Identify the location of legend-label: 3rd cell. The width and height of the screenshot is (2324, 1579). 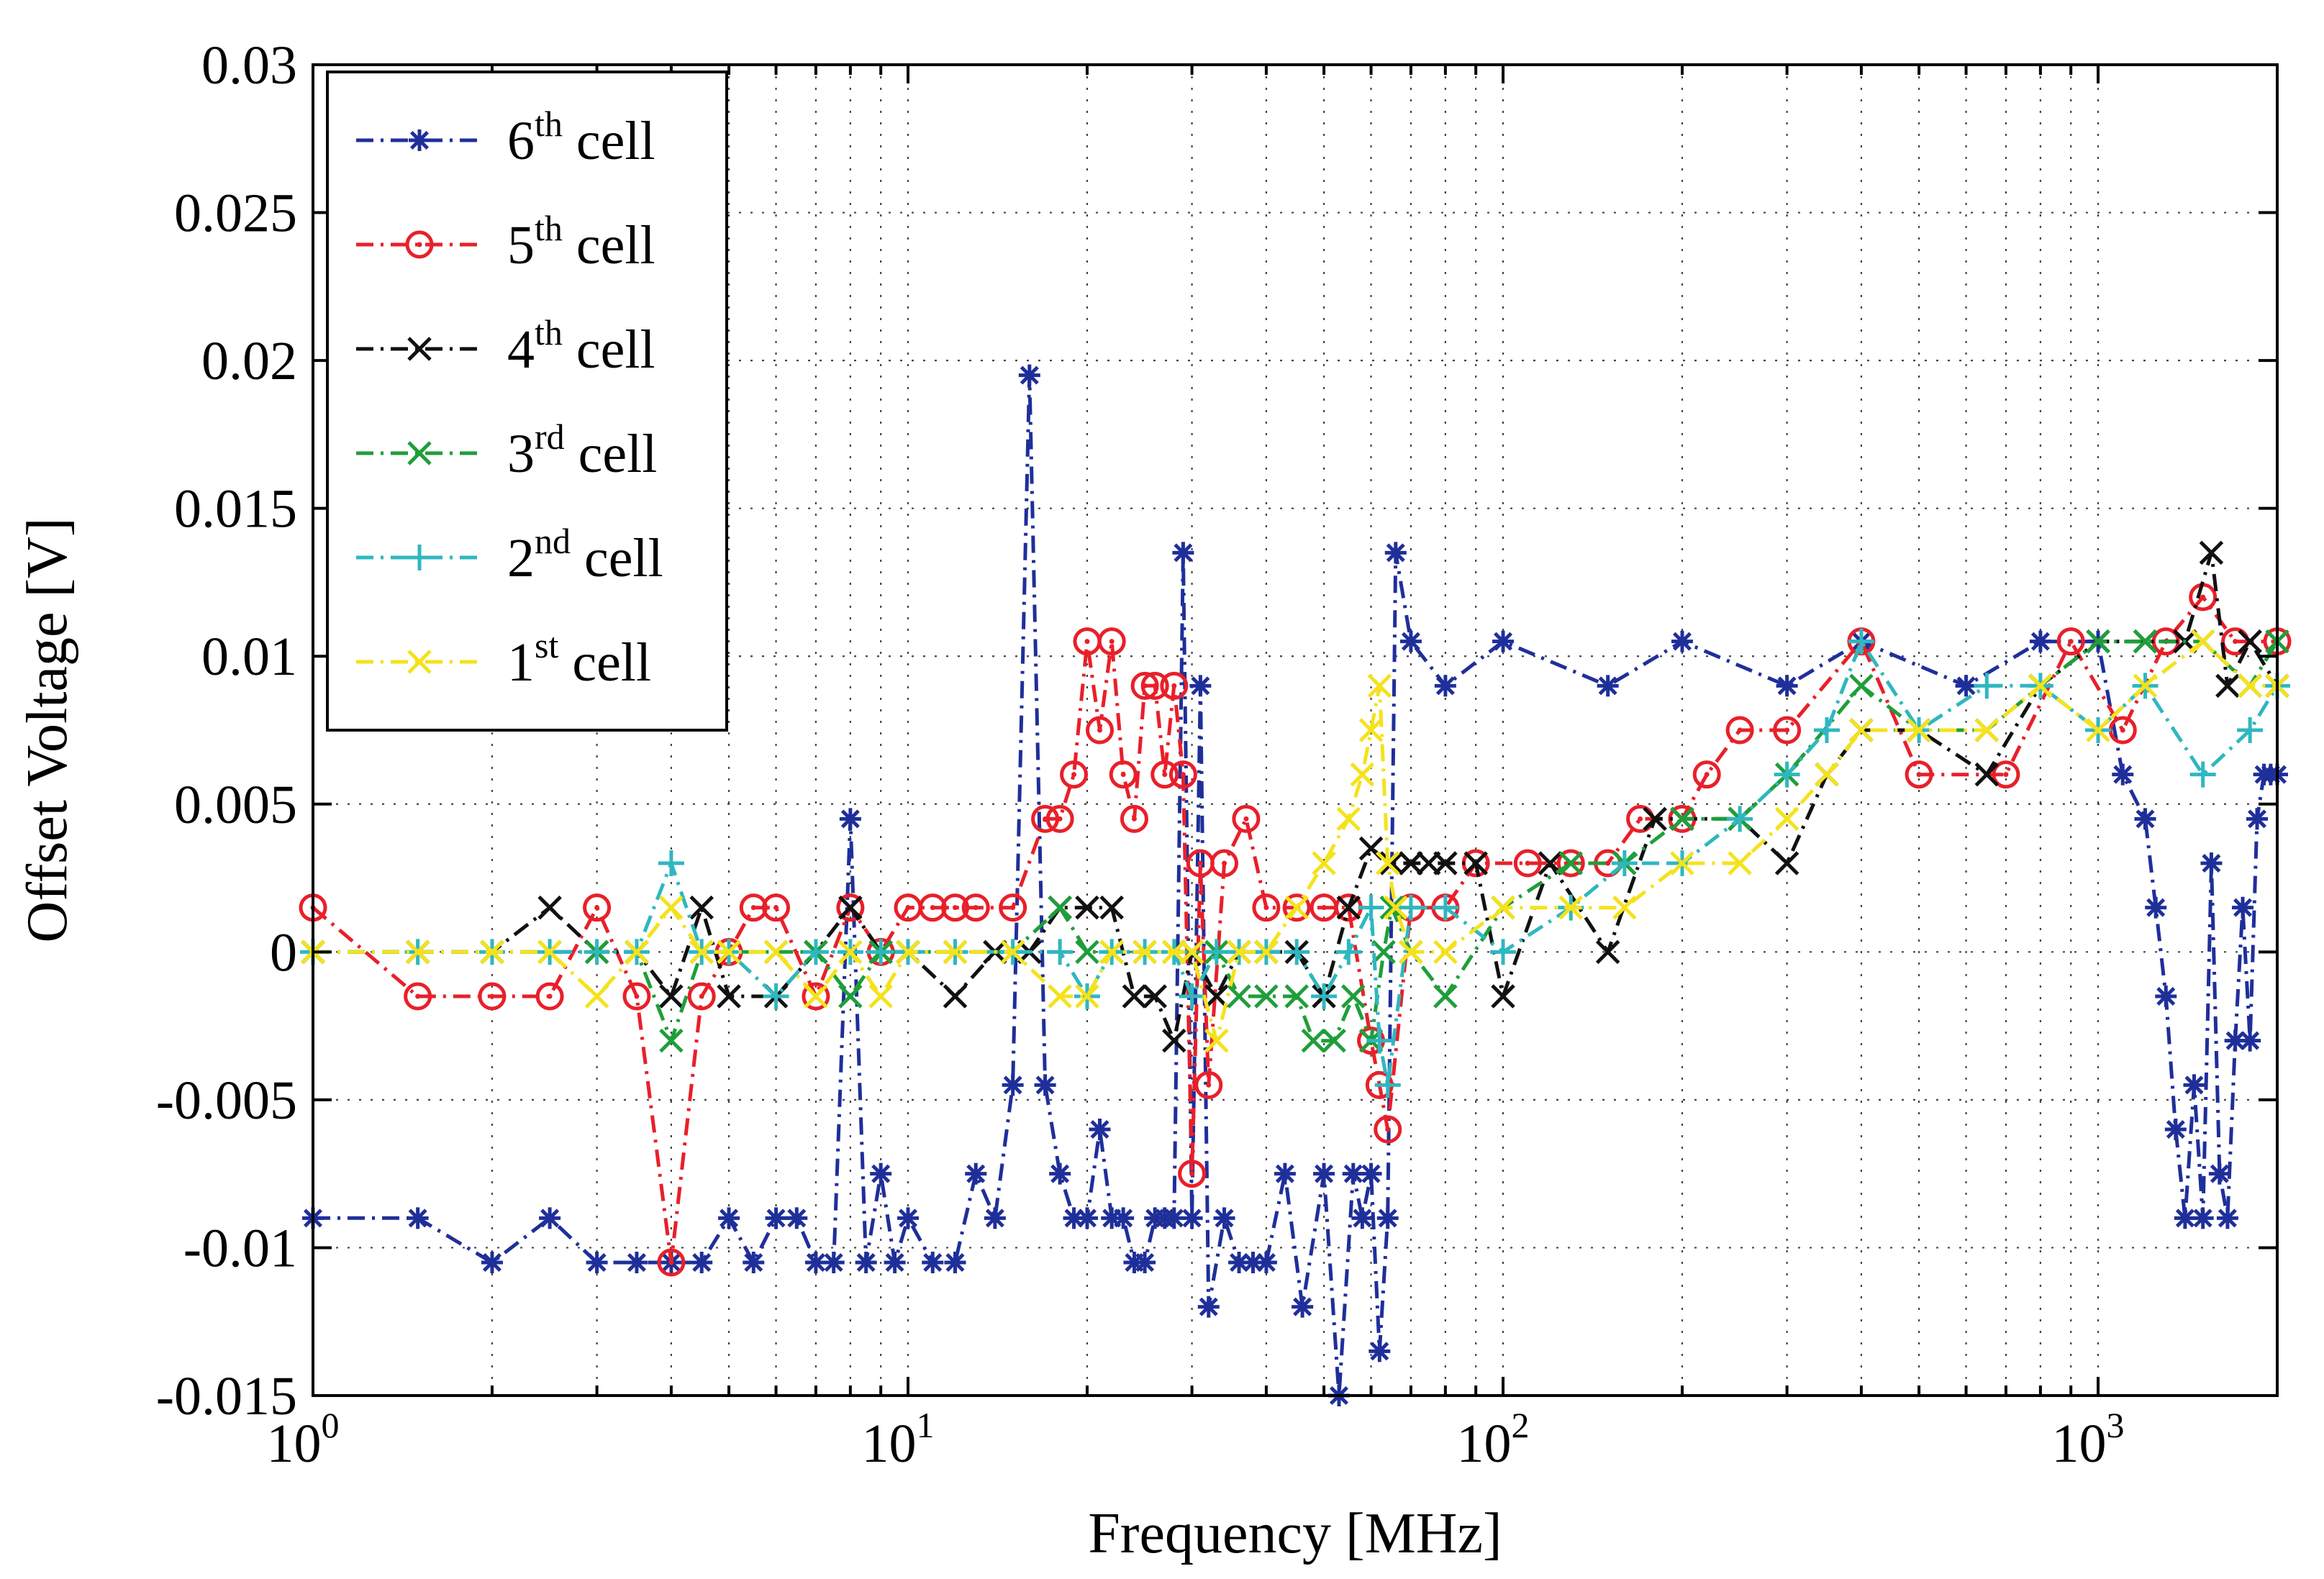
(582, 450).